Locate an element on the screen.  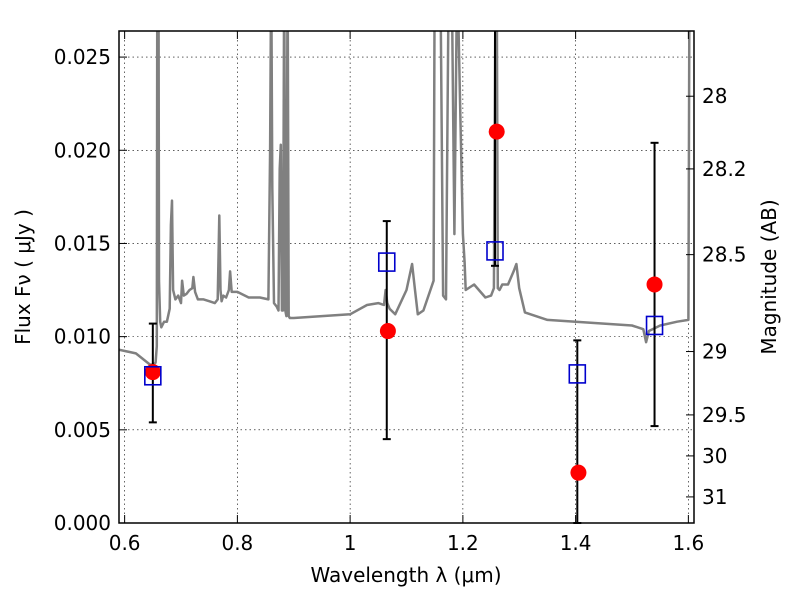
x-tick-label: 0.6 is located at coordinates (125, 543).